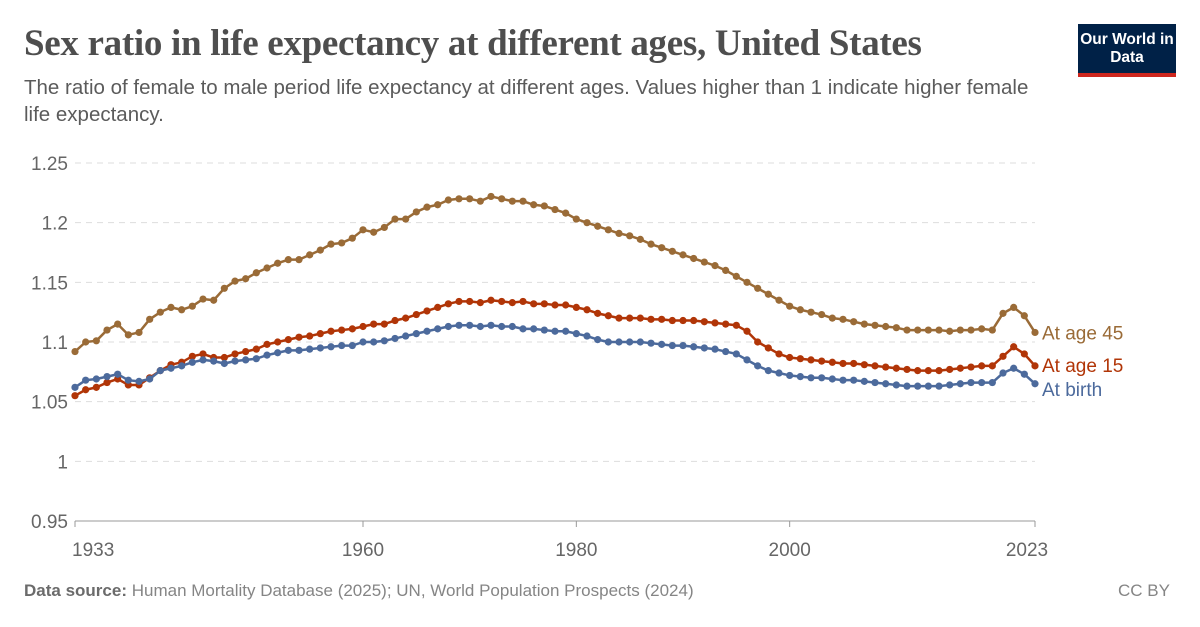  I want to click on x-tick-label: 2000, so click(790, 550).